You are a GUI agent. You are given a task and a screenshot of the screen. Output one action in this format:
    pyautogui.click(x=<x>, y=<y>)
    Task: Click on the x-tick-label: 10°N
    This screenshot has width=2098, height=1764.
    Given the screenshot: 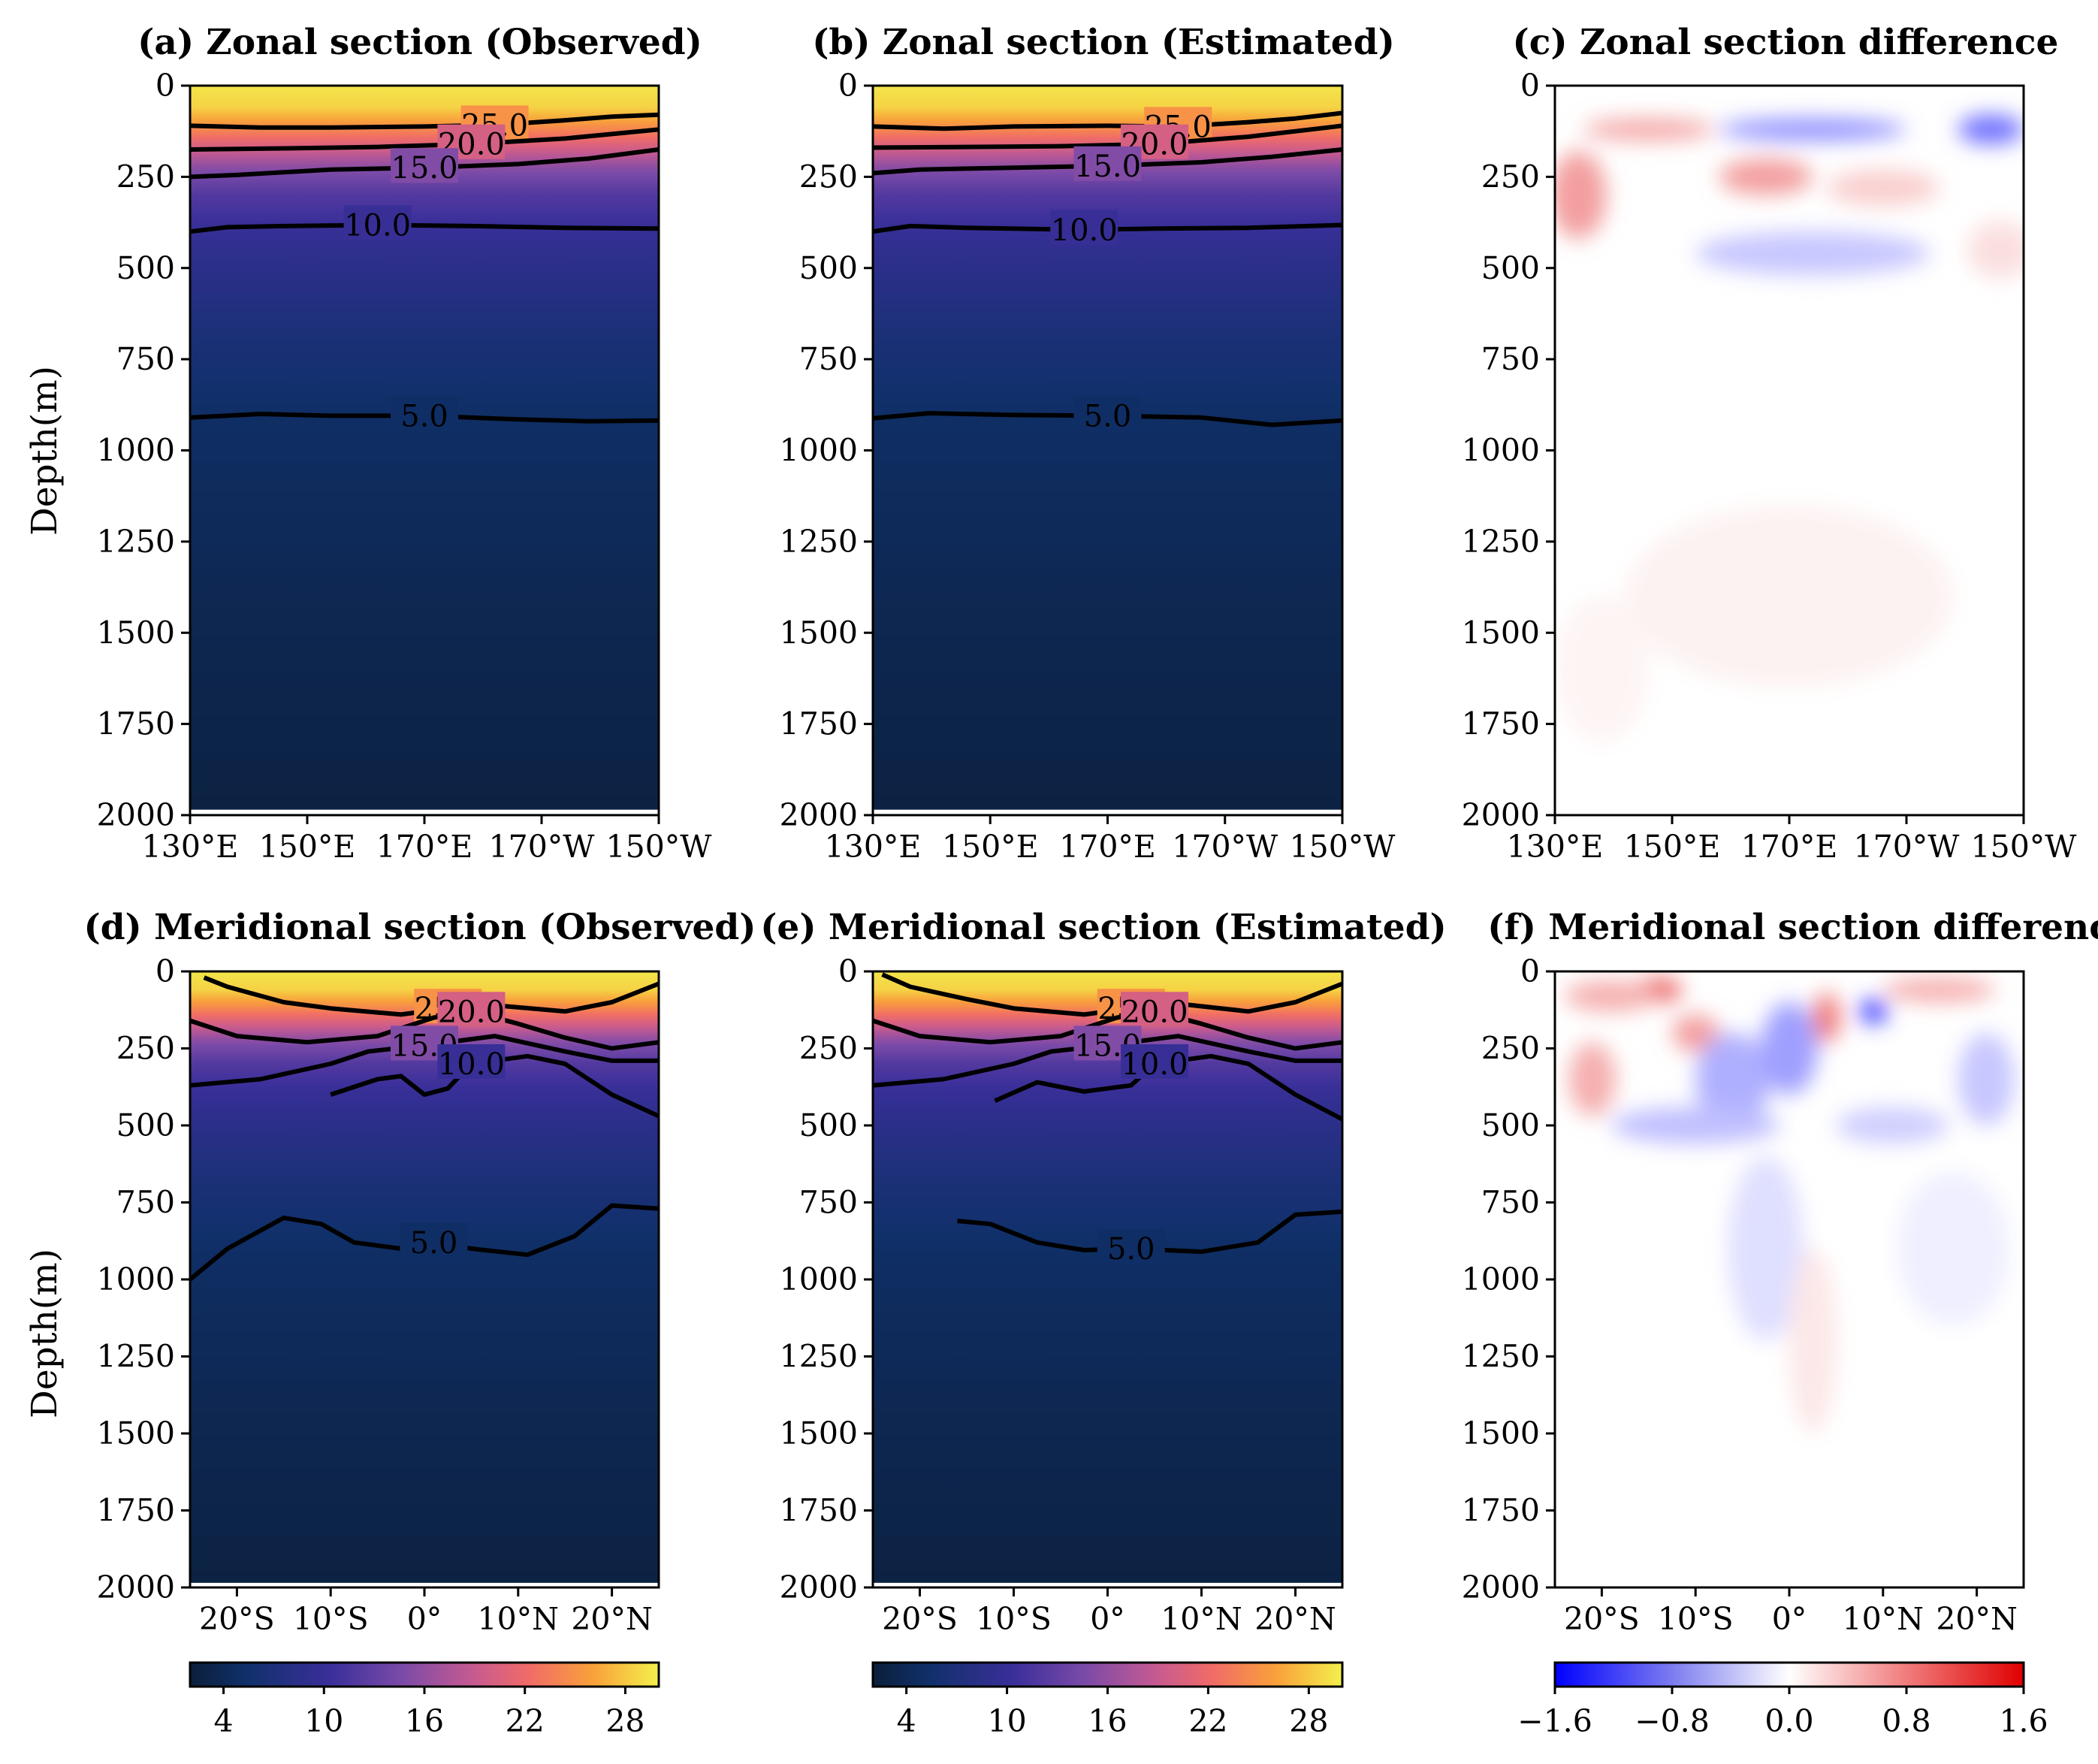 What is the action you would take?
    pyautogui.click(x=1884, y=1619)
    